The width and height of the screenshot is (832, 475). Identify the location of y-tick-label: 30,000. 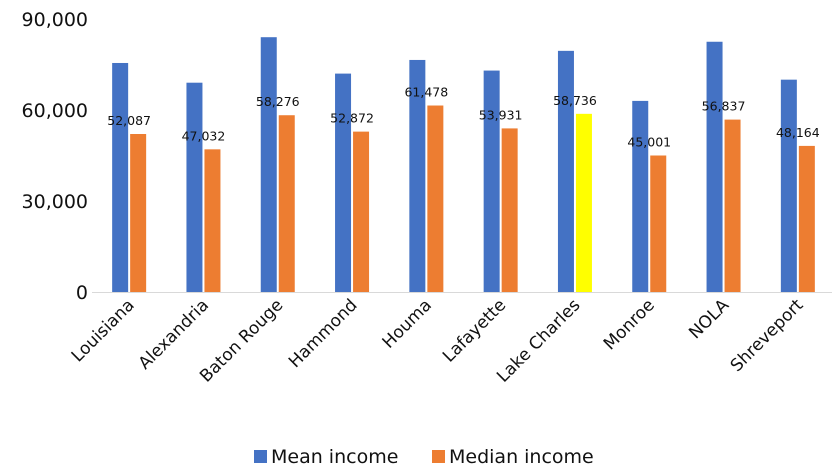
(55, 202).